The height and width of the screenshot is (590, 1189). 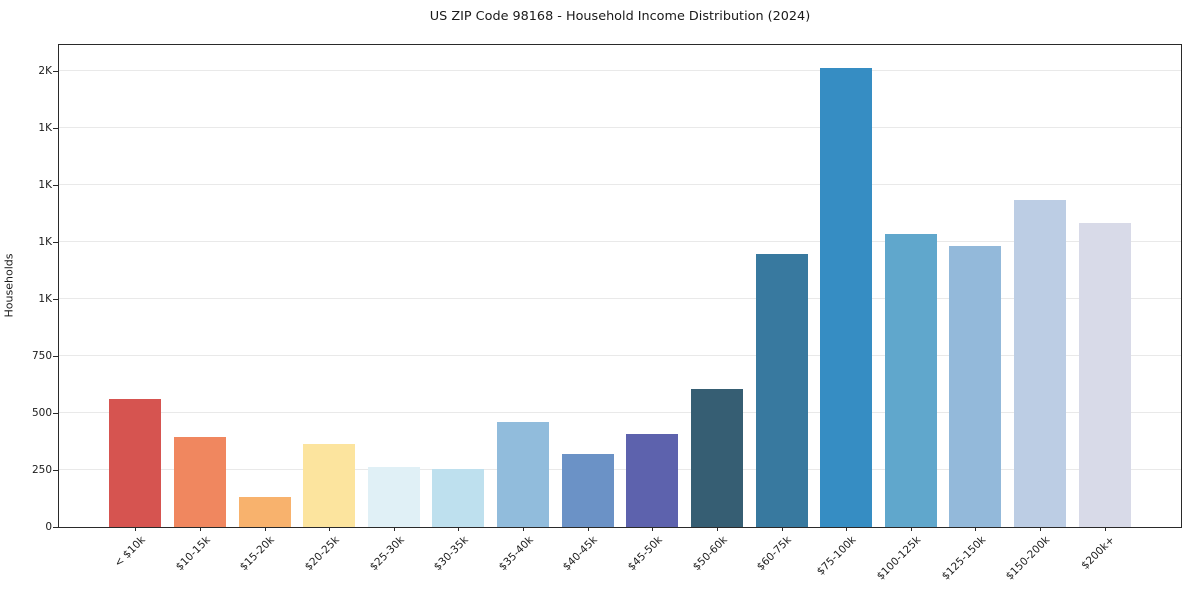 What do you see at coordinates (910, 380) in the screenshot?
I see `bar-$100-125k` at bounding box center [910, 380].